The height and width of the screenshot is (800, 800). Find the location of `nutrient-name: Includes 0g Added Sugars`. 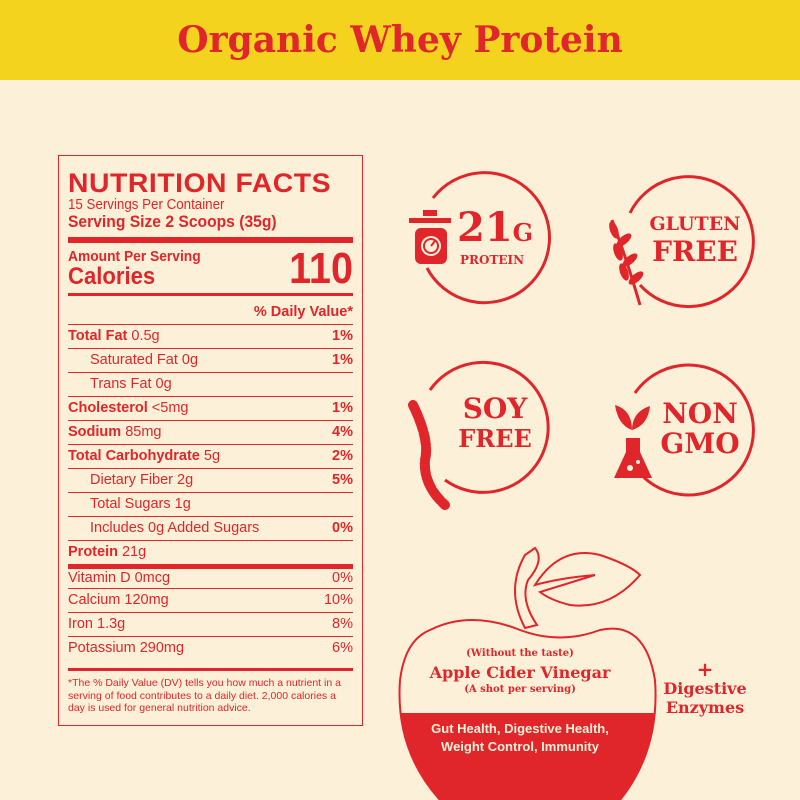

nutrient-name: Includes 0g Added Sugars is located at coordinates (175, 528).